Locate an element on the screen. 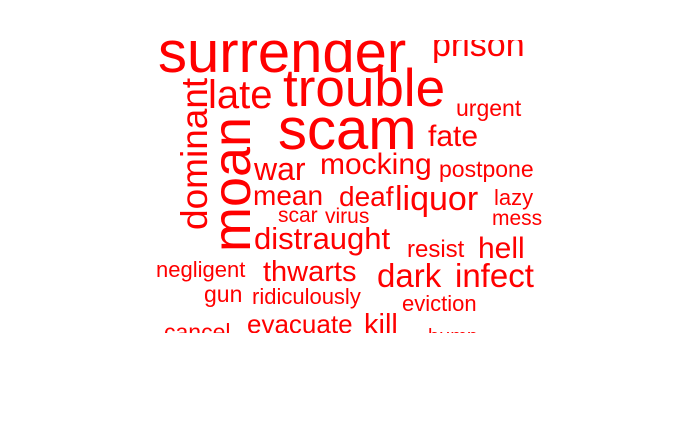 The image size is (700, 432). word-cancel: cancel is located at coordinates (197, 326).